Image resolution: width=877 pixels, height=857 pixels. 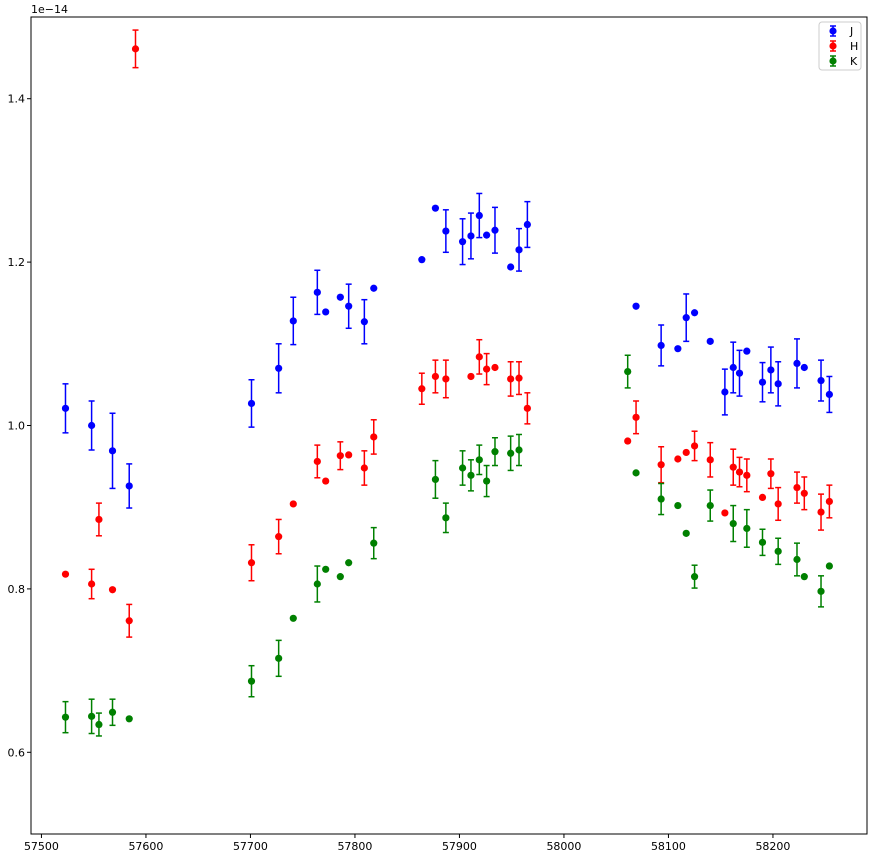 I want to click on legend-label: K, so click(x=854, y=61).